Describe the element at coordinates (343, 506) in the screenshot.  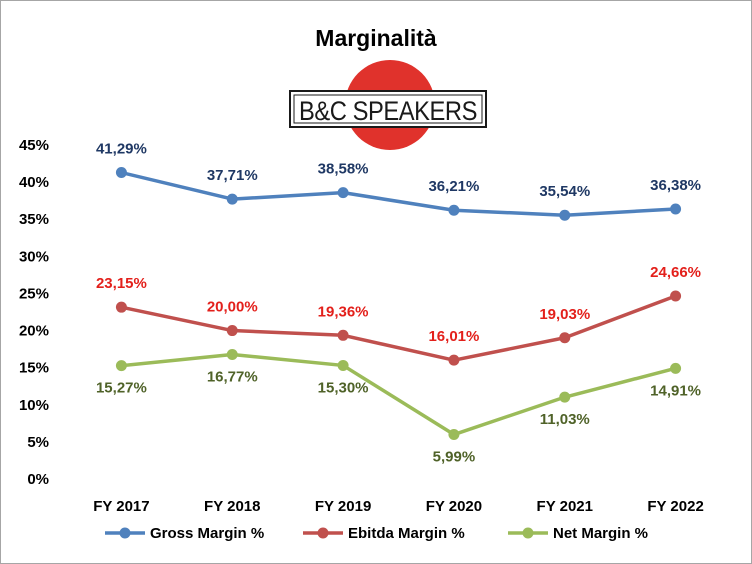
I see `x-tick-label: FY 2019` at that location.